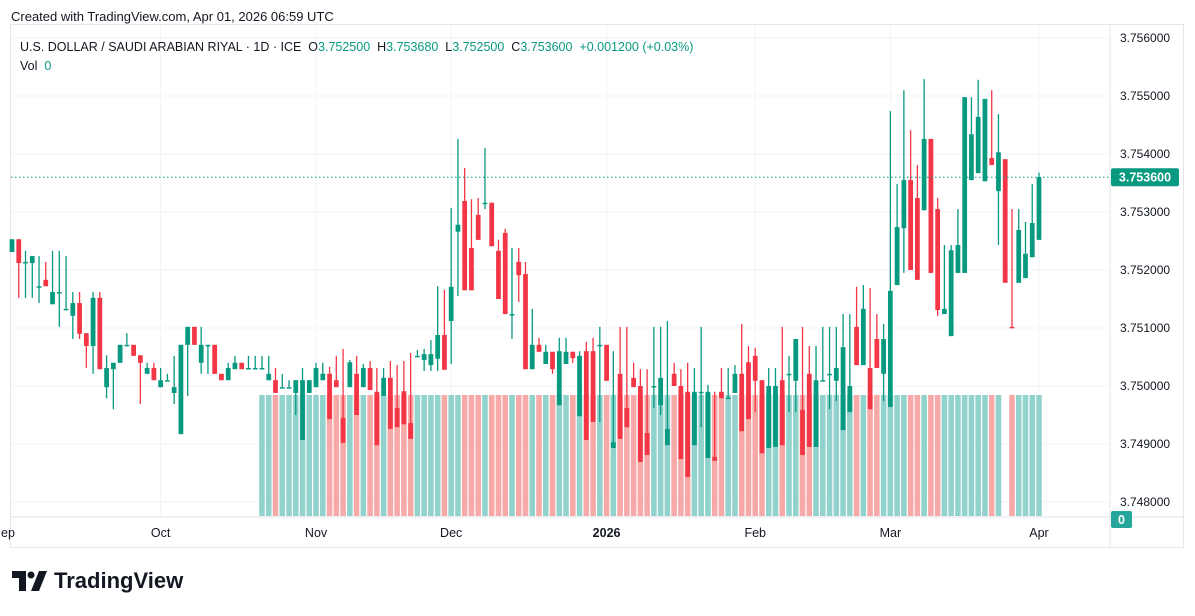  Describe the element at coordinates (1145, 270) in the screenshot. I see `y-tick-label: 3.752000` at that location.